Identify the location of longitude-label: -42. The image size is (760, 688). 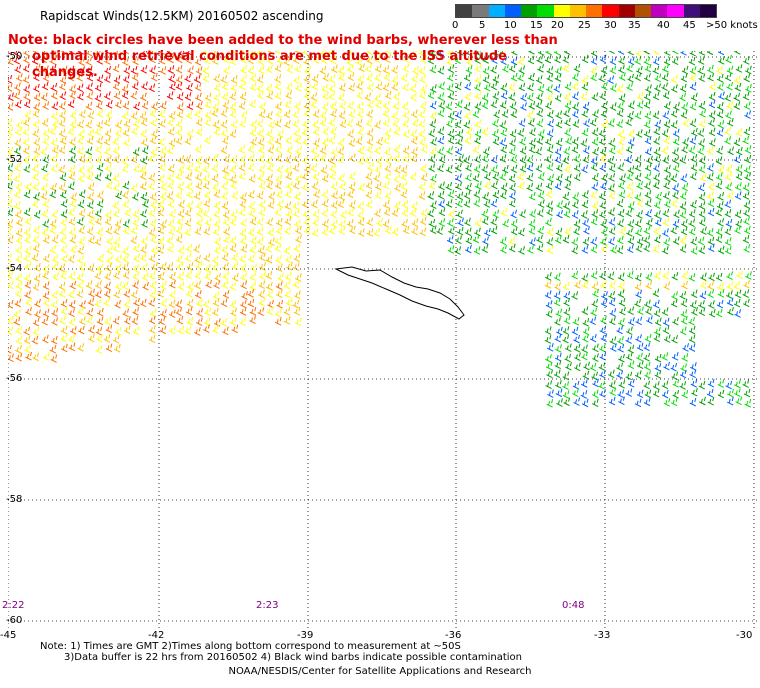
(156, 635).